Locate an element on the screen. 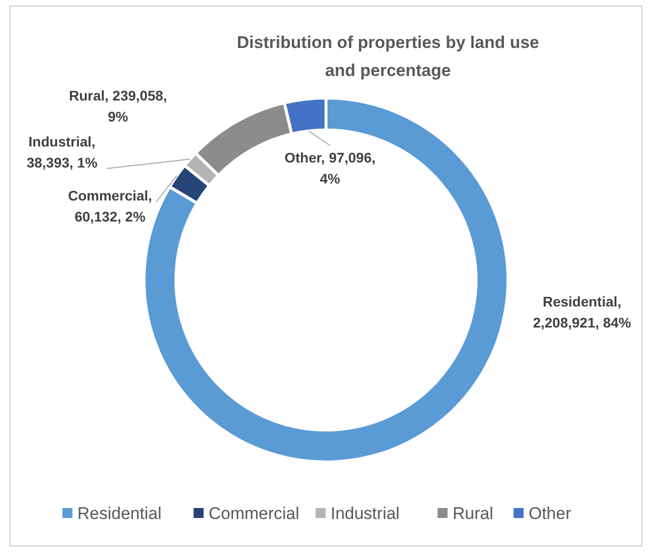 Image resolution: width=652 pixels, height=554 pixels. legend-label: Rural is located at coordinates (473, 513).